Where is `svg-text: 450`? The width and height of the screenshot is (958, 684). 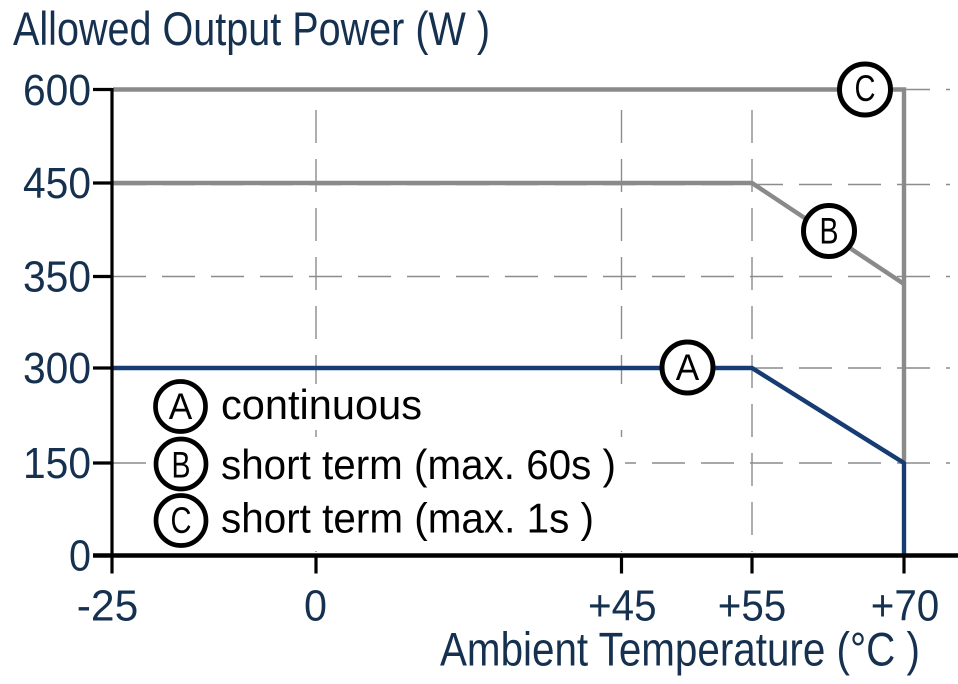 svg-text: 450 is located at coordinates (57, 183).